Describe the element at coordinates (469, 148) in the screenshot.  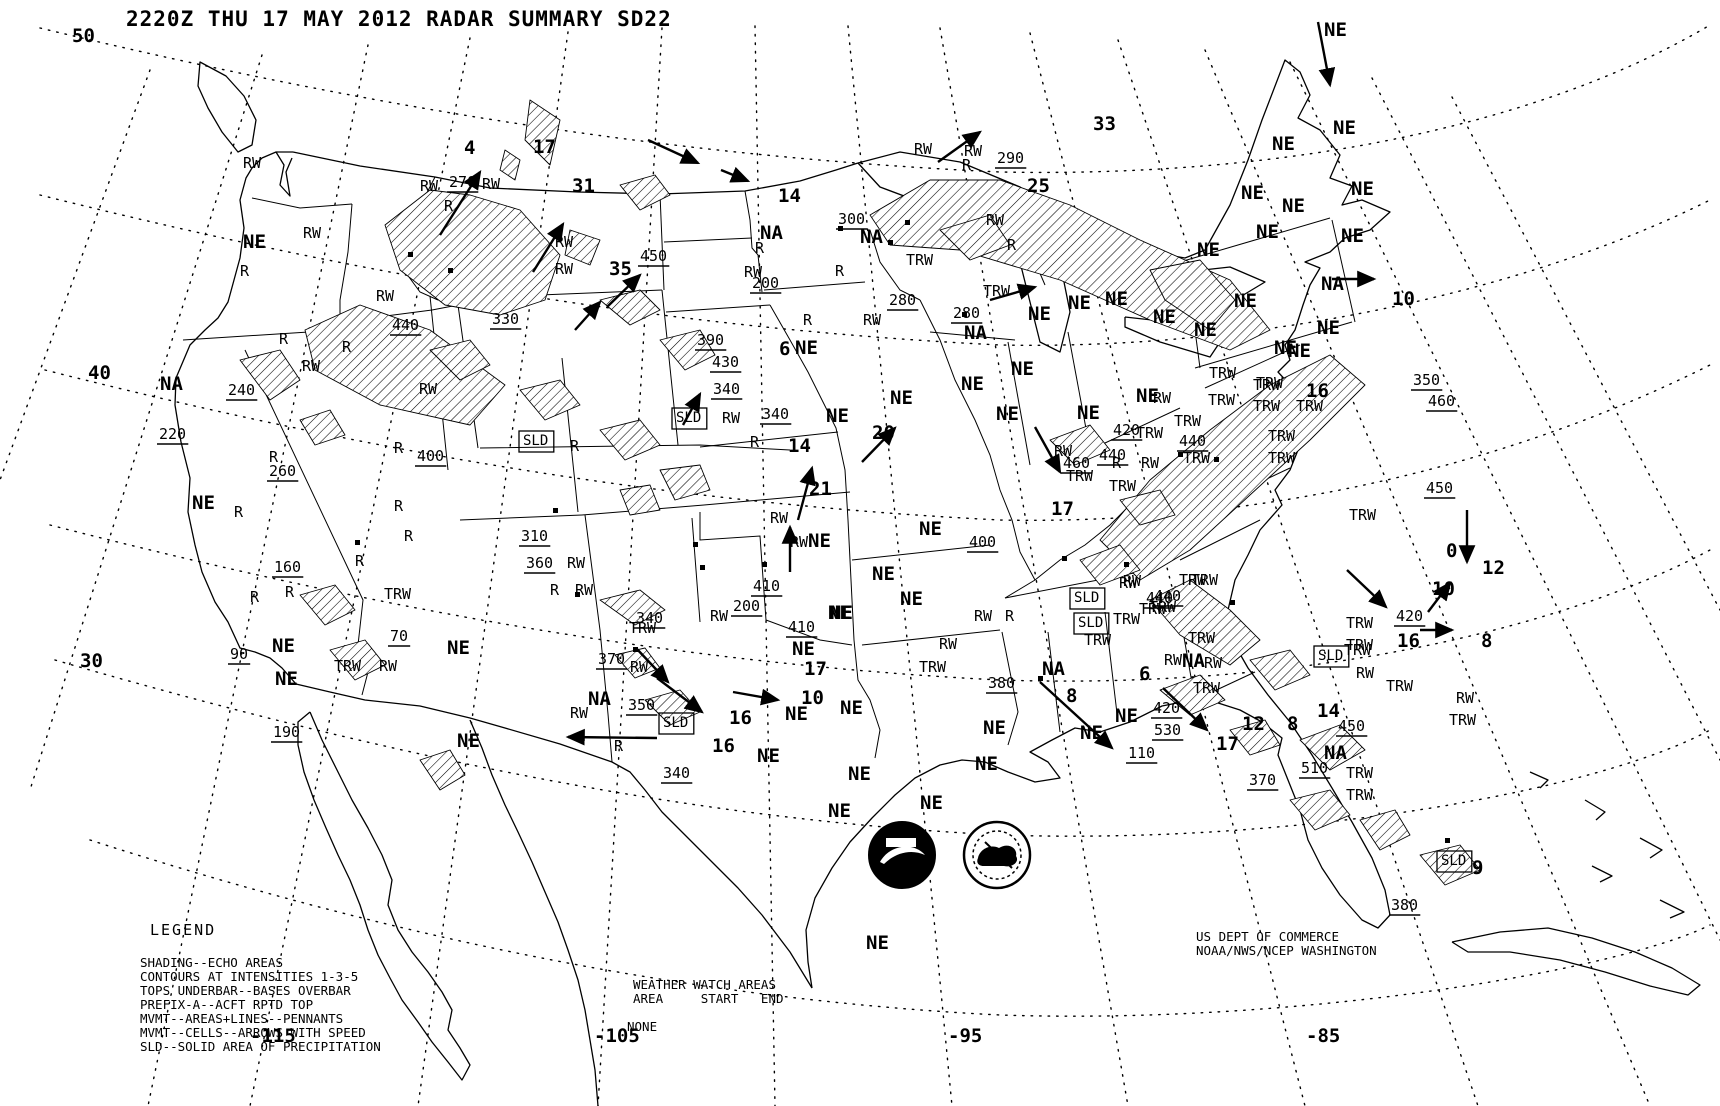
I see `map-label: 4` at that location.